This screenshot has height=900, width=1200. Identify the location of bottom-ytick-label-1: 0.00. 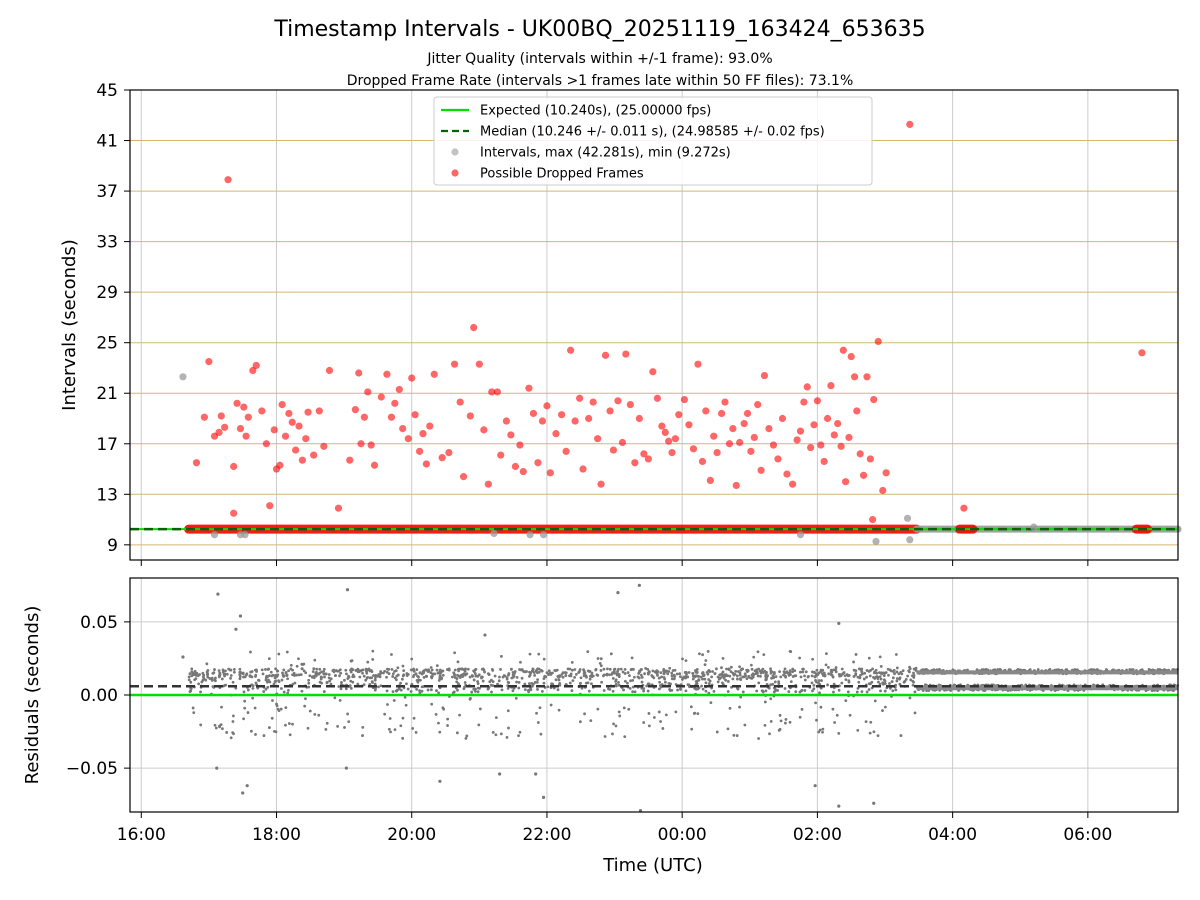
(99, 696).